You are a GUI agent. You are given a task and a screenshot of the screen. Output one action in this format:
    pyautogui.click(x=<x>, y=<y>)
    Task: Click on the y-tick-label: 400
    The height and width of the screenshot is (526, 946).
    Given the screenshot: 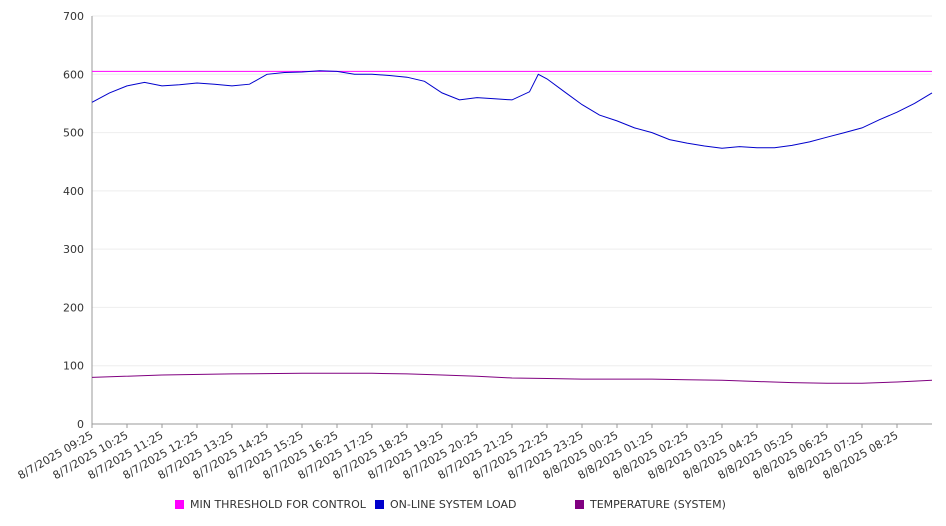 What is the action you would take?
    pyautogui.click(x=73, y=191)
    